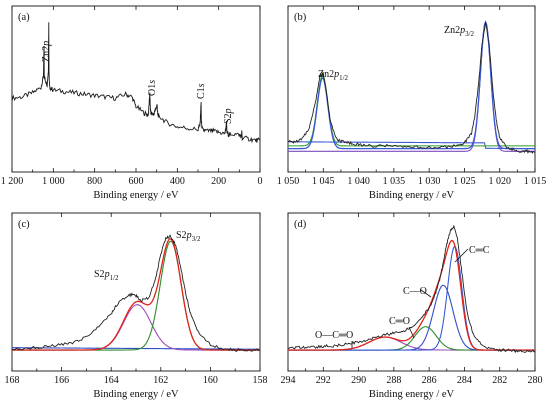  What do you see at coordinates (323, 181) in the screenshot?
I see `x-tick-label: 1 045` at bounding box center [323, 181].